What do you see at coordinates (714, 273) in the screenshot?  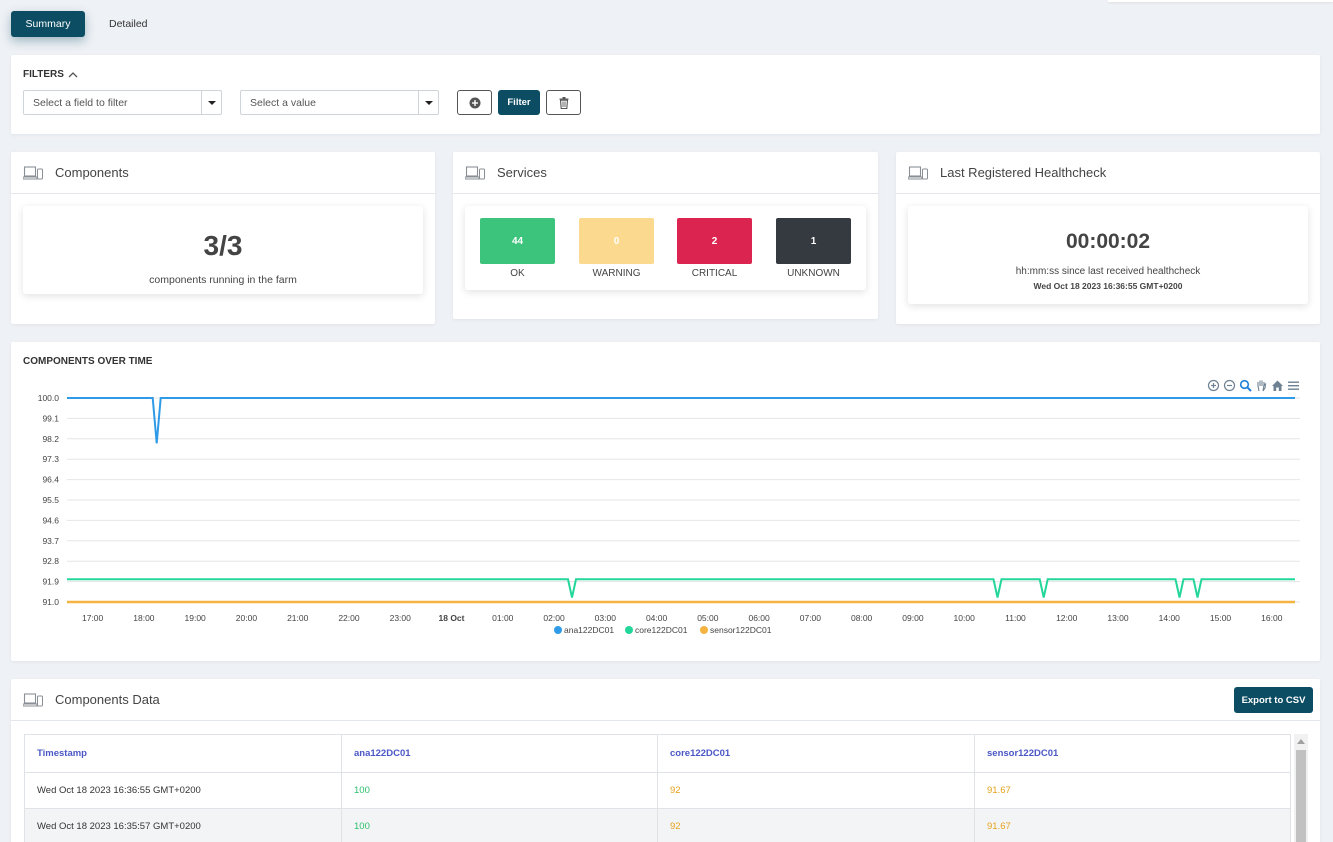 I see `service-critical-label: CRITICAL` at bounding box center [714, 273].